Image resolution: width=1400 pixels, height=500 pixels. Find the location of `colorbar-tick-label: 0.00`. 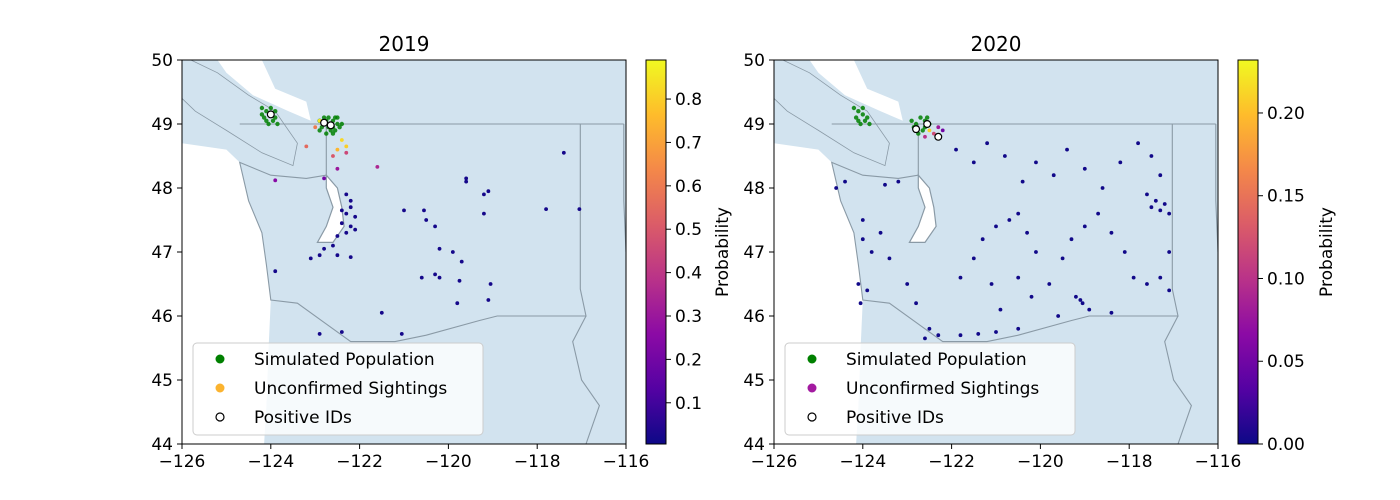

colorbar-tick-label: 0.00 is located at coordinates (1286, 445).